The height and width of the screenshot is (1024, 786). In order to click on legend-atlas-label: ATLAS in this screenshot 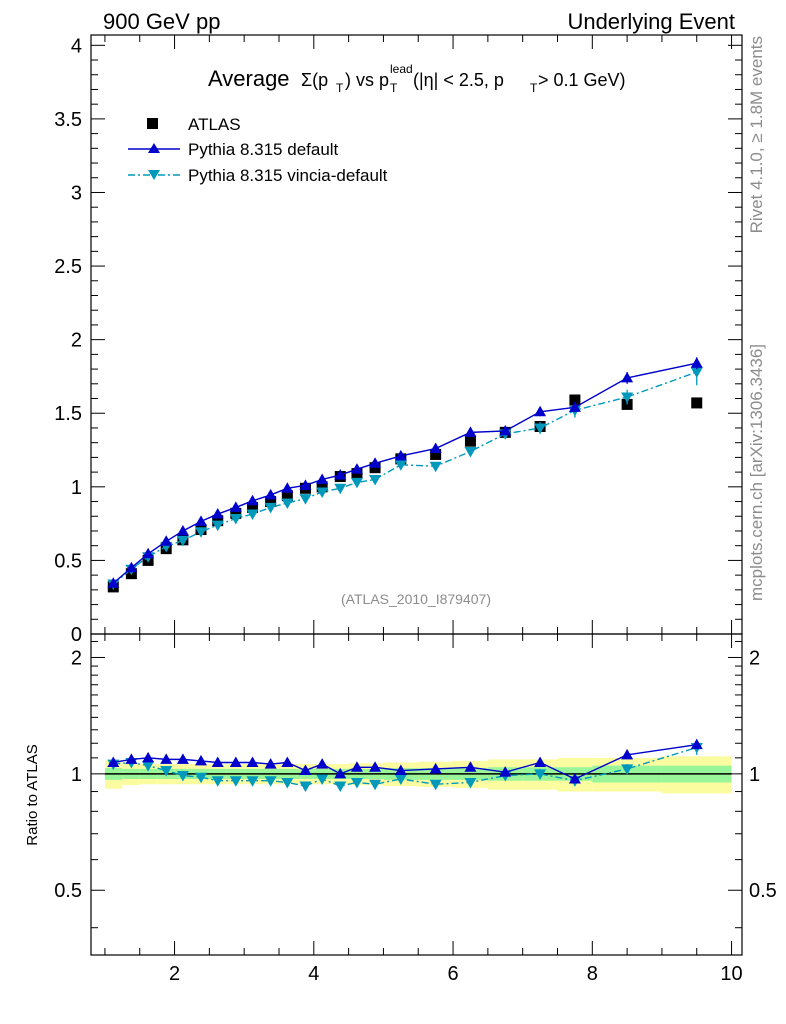, I will do `click(214, 124)`.